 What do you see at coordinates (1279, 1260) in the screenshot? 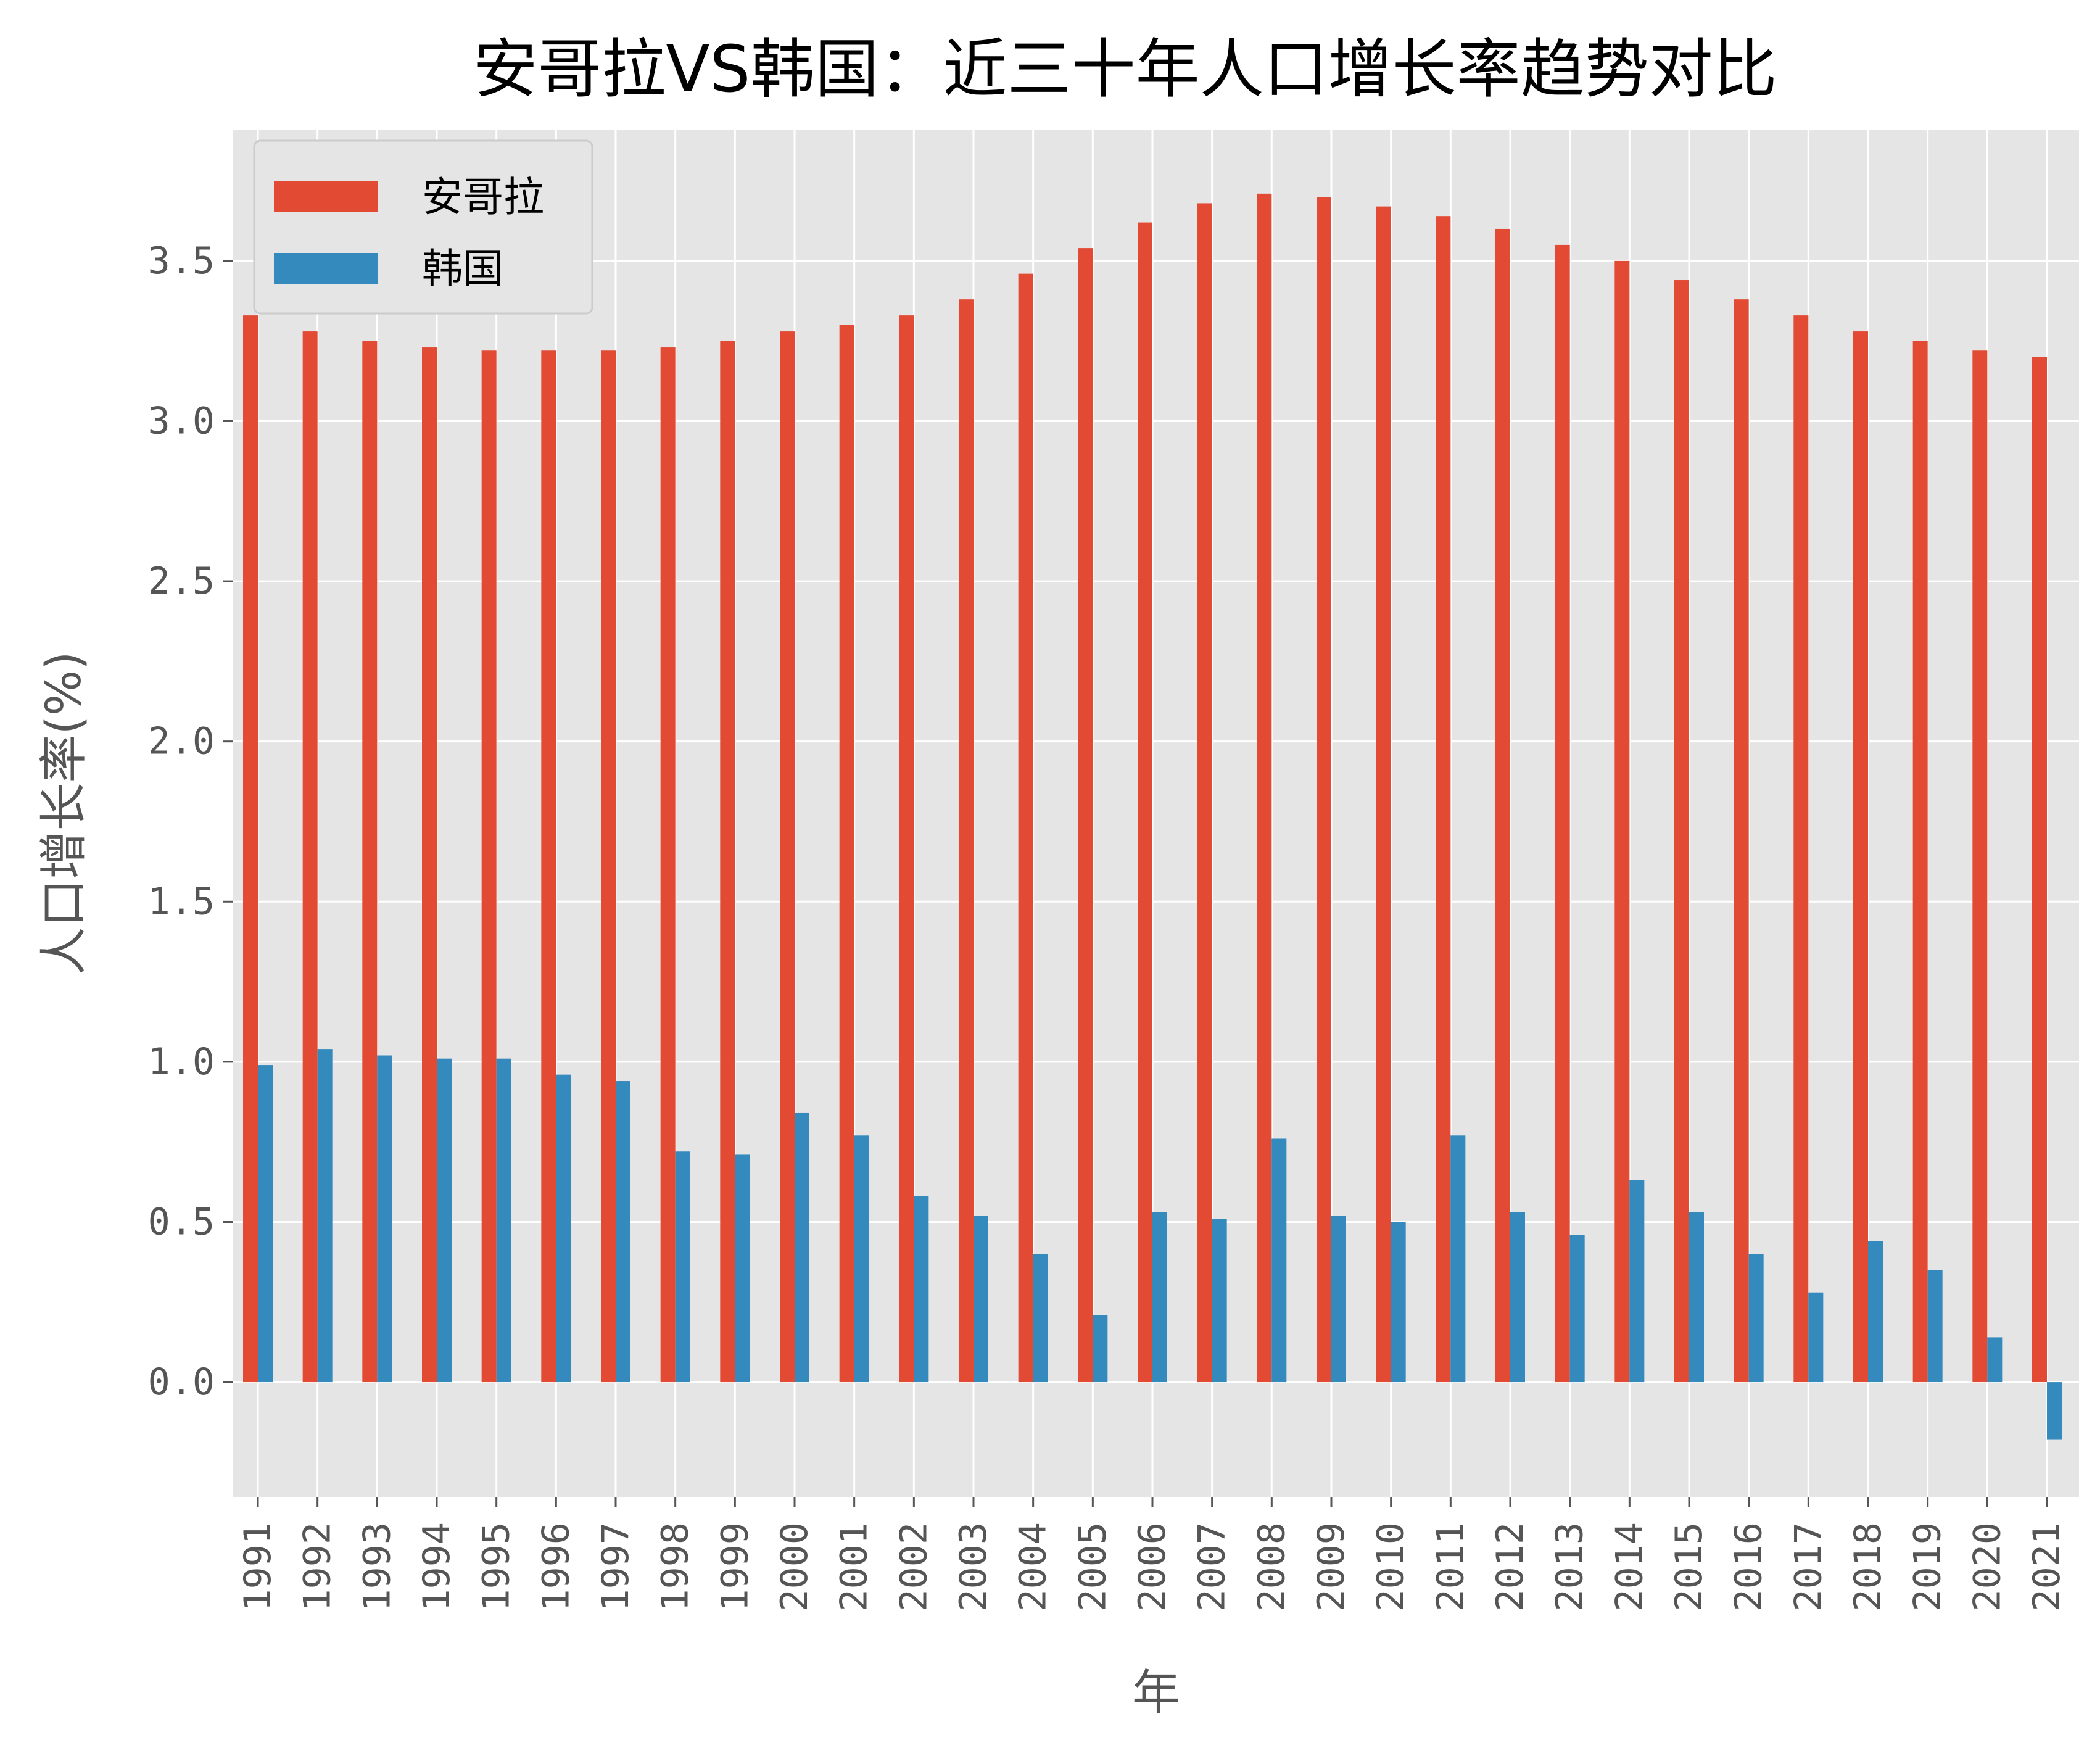
I see `bar-korea-2008` at bounding box center [1279, 1260].